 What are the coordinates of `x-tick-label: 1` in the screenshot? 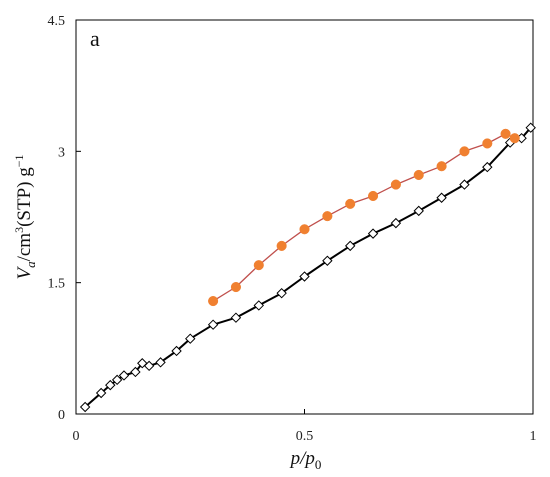 It's located at (533, 436).